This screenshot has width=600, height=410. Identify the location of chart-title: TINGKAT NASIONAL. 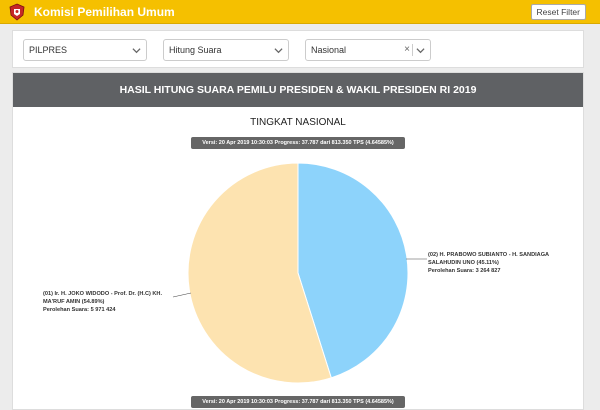
(298, 122).